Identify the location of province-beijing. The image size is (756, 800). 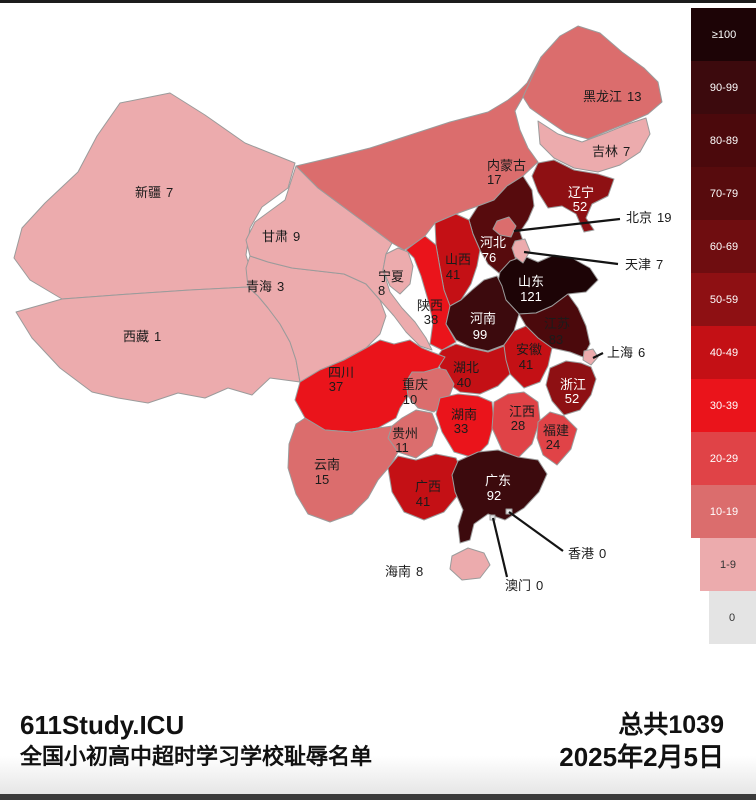
(504, 227).